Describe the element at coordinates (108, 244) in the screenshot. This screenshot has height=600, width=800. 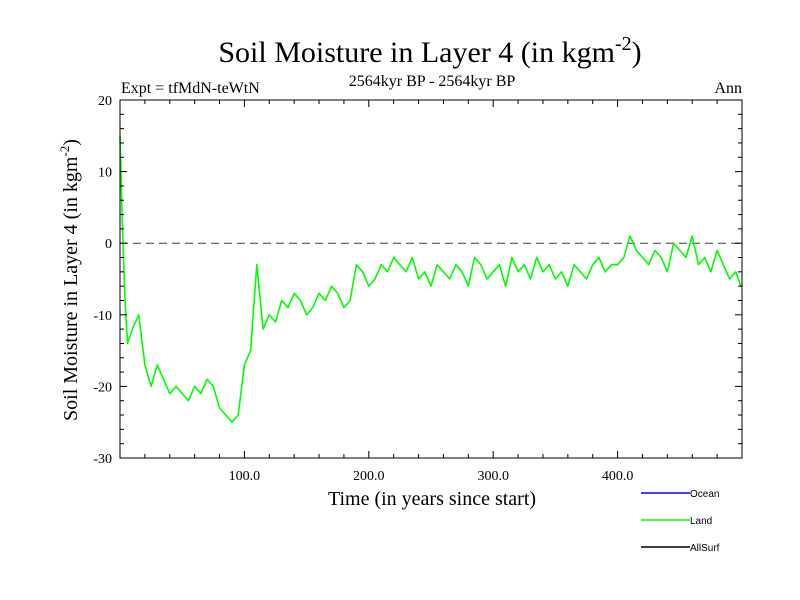
I see `y-tick-label: 0` at that location.